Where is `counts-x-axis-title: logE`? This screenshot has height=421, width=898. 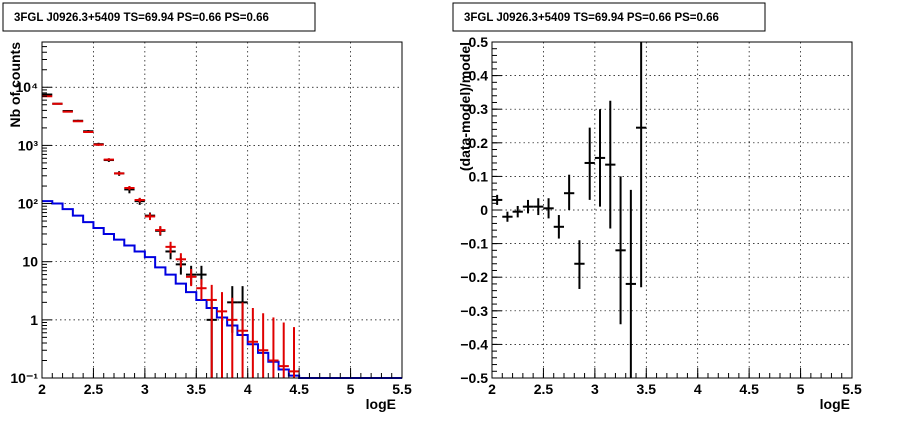
counts-x-axis-title: logE is located at coordinates (381, 404).